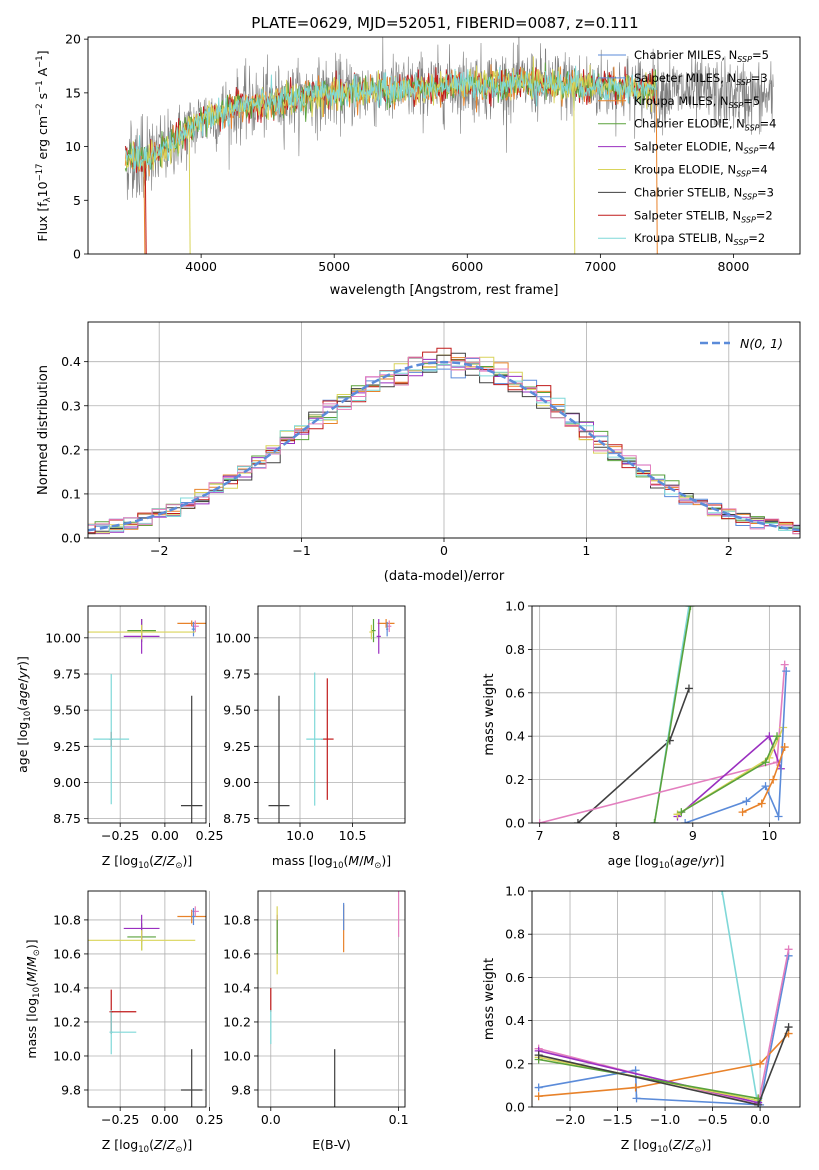 The width and height of the screenshot is (819, 1170). Describe the element at coordinates (444, 290) in the screenshot. I see `x-axis-label: wavelength [Angstrom, rest frame]` at that location.